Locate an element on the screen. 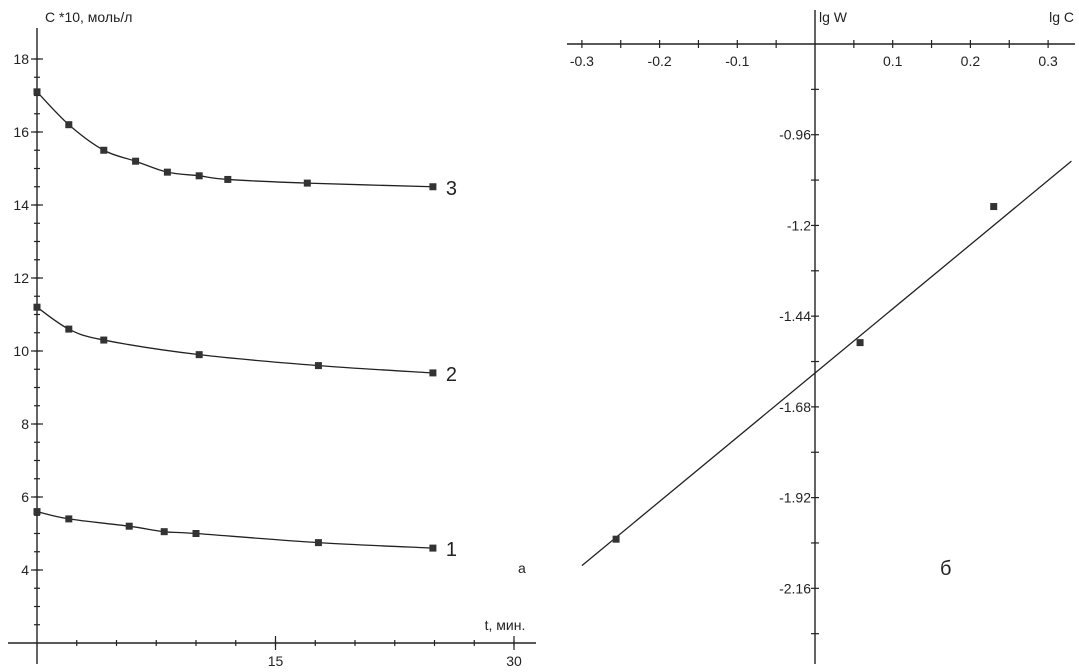 This screenshot has width=1079, height=672. x-axis-label-a: t, мин. is located at coordinates (505, 625).